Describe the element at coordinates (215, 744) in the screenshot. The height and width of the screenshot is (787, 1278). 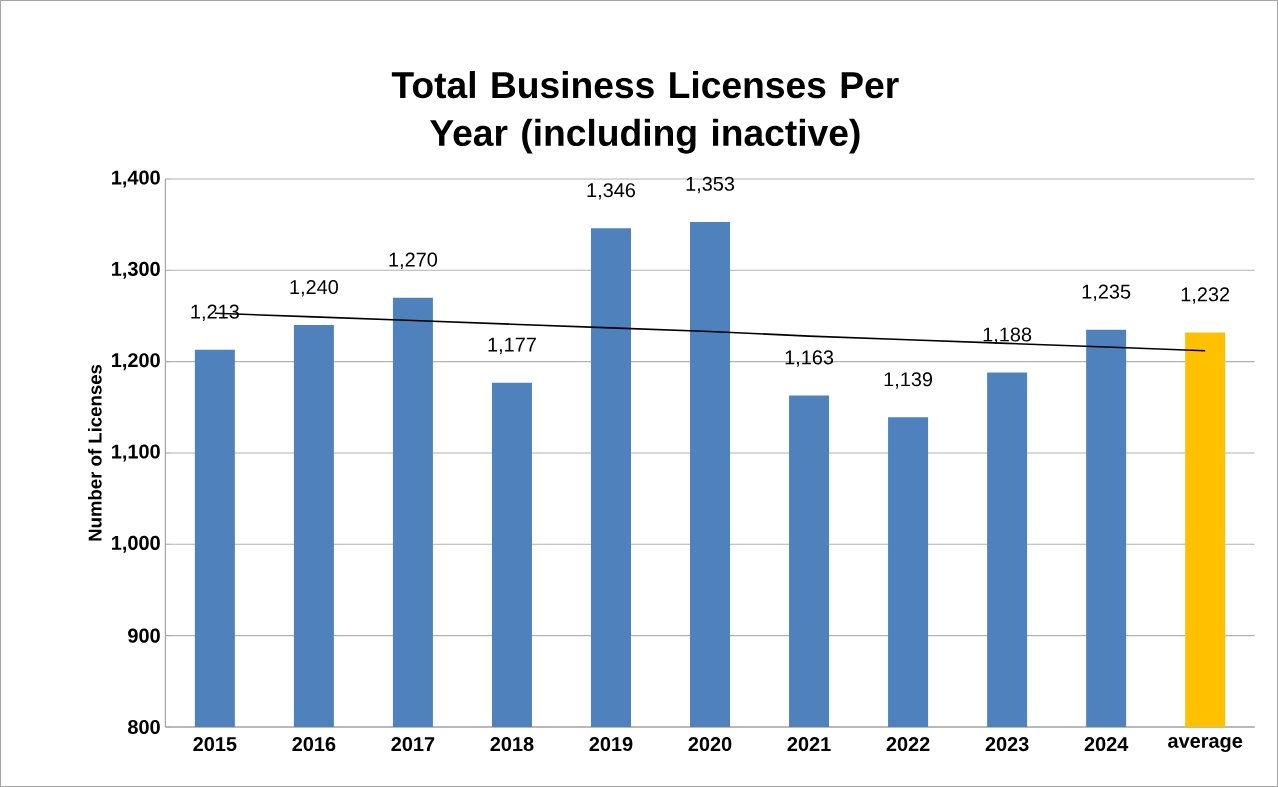
I see `x-tick-label: 2015` at that location.